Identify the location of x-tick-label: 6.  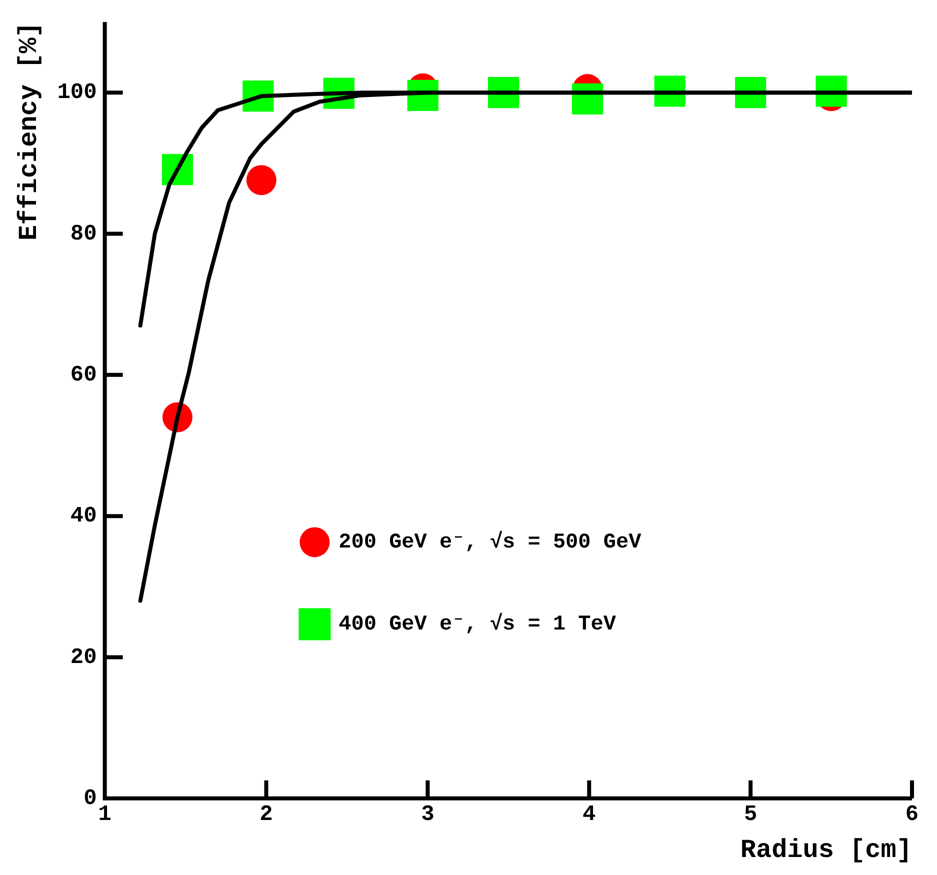
(912, 815).